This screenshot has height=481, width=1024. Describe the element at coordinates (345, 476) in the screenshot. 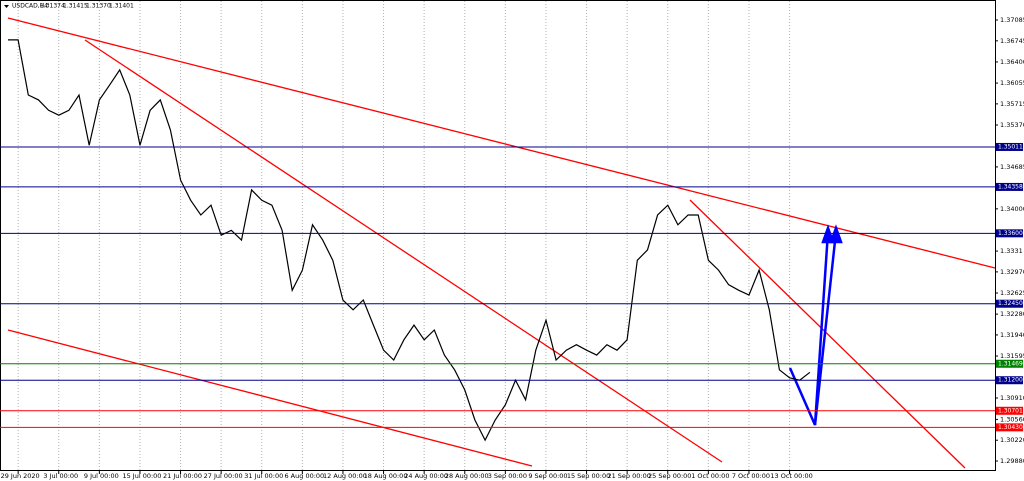

I see `x-tick-label: 12 Aug 00:00` at that location.